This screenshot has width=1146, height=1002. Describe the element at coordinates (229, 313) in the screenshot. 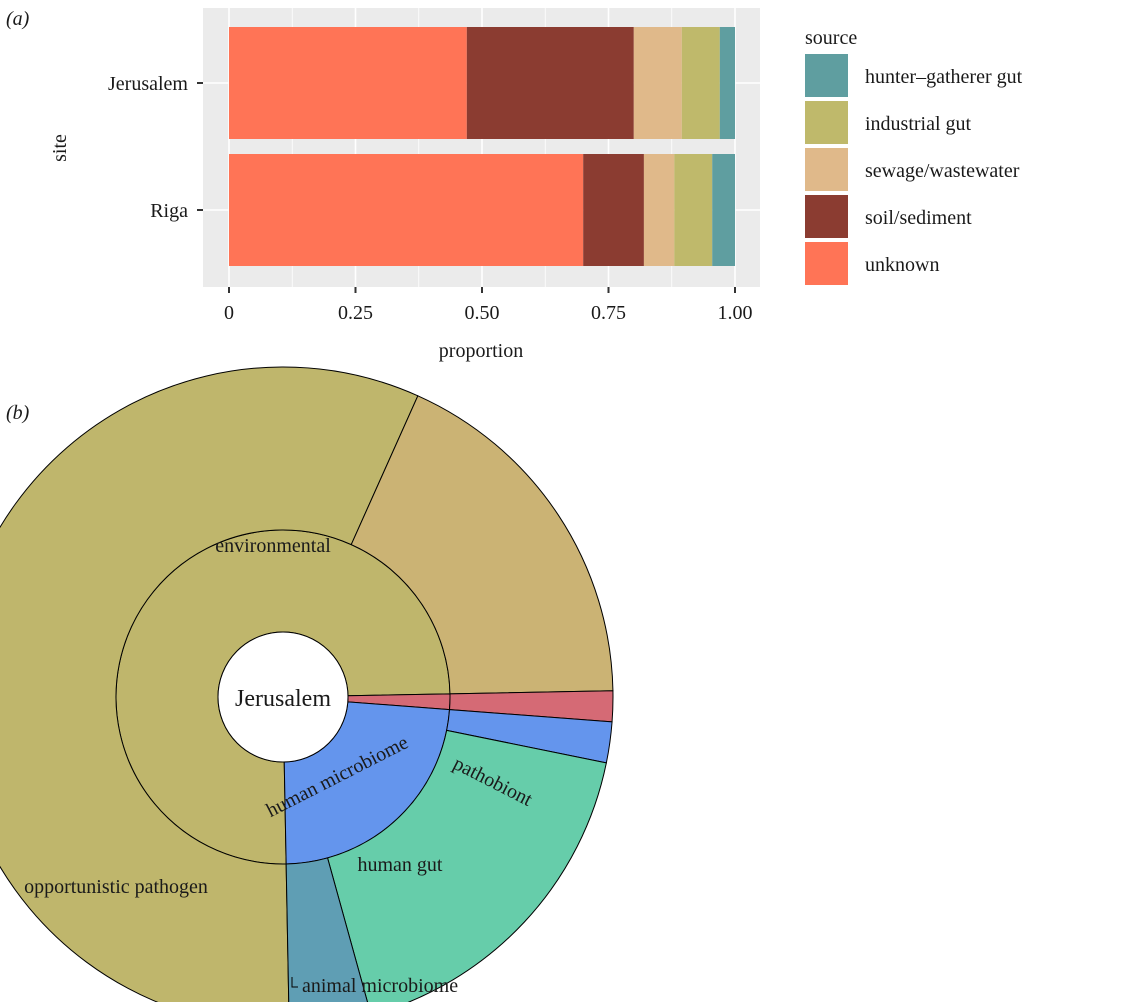

I see `x-tick-label: 0` at that location.